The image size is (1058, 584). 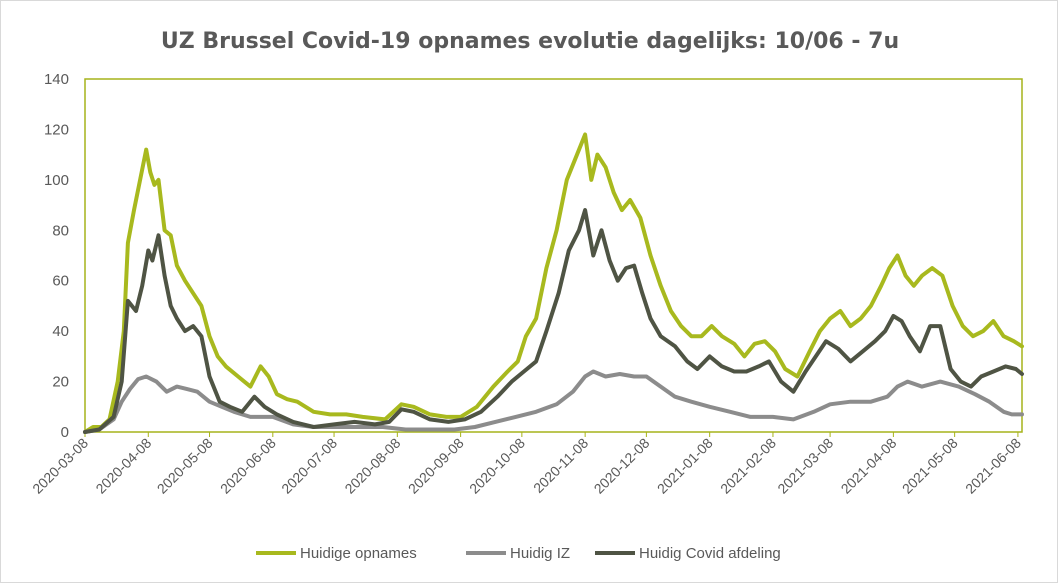 I want to click on y-tick-label: 100, so click(x=56, y=180).